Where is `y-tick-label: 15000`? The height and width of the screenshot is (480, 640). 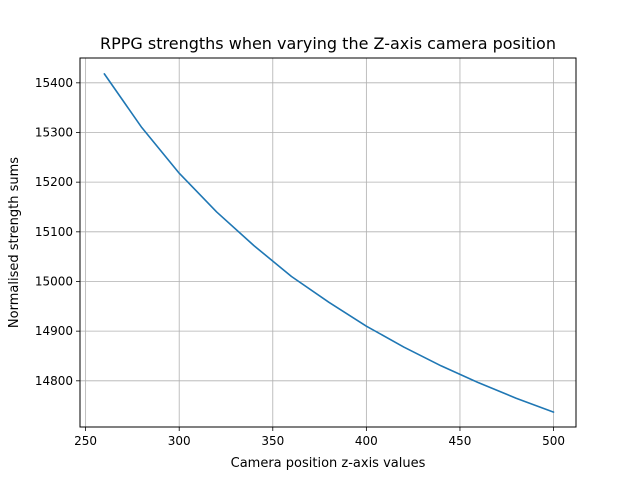 y-tick-label: 15000 is located at coordinates (54, 281).